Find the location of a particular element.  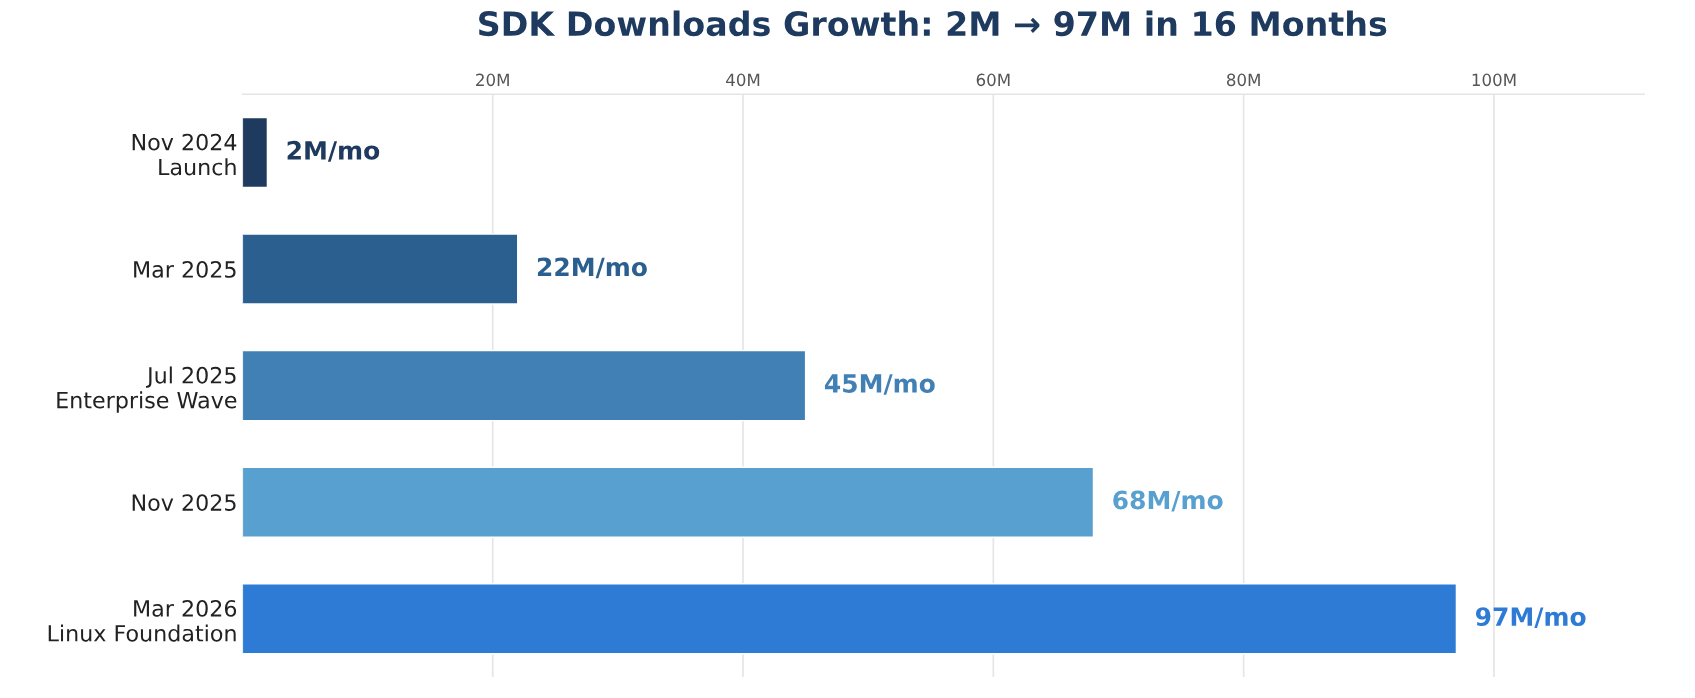

x-tick-label: 40M is located at coordinates (743, 80).